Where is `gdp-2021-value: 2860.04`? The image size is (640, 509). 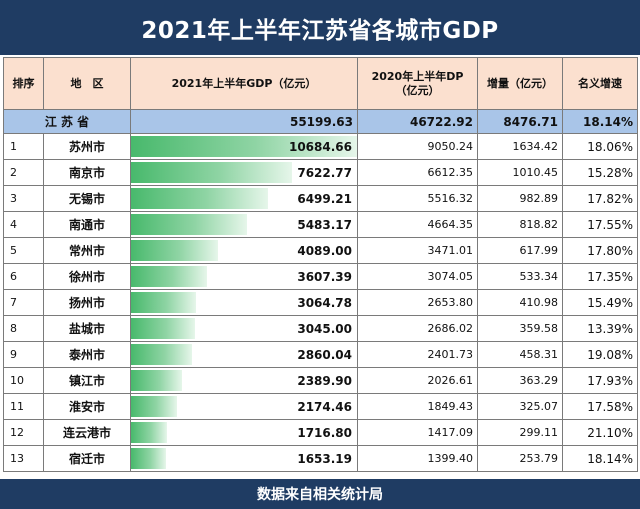 gdp-2021-value: 2860.04 is located at coordinates (324, 354).